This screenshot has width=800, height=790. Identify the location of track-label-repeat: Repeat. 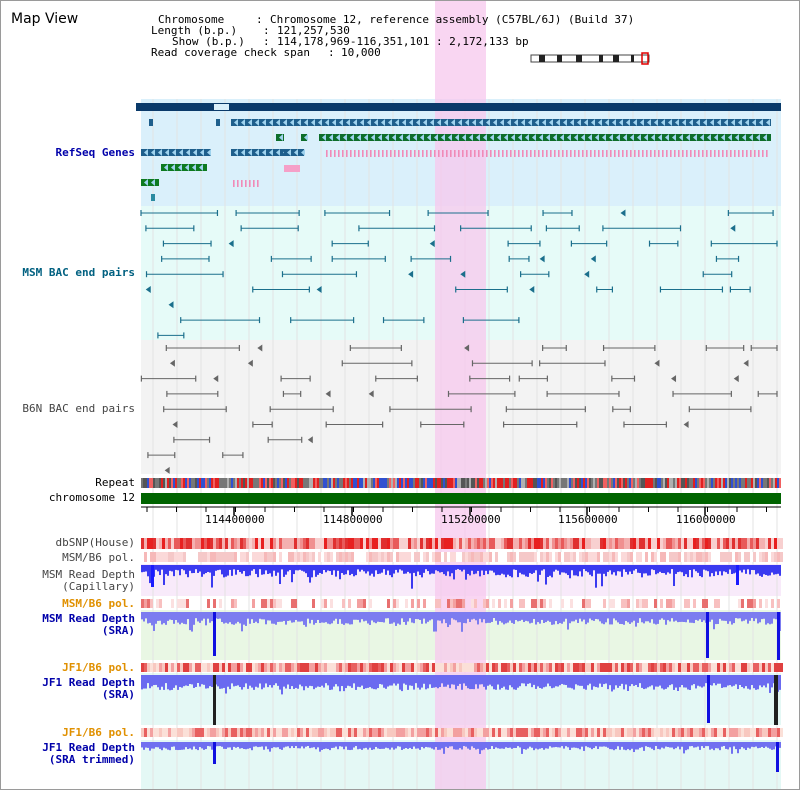
(115, 482).